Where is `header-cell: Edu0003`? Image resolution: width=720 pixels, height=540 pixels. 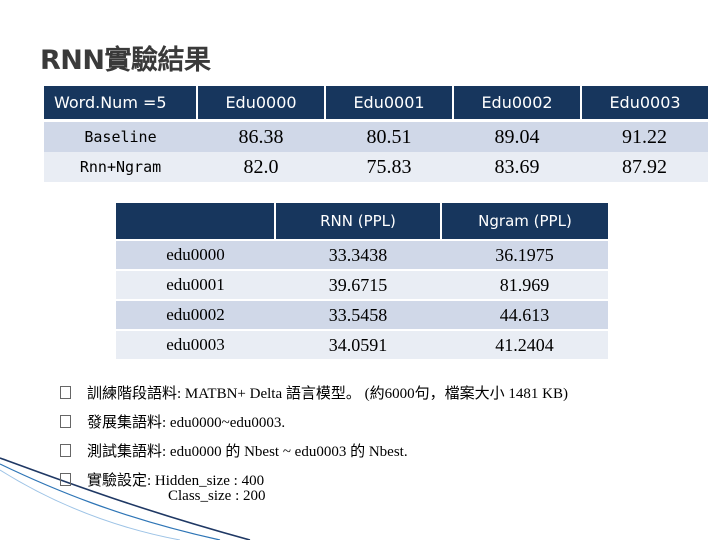
header-cell: Edu0003 is located at coordinates (644, 102).